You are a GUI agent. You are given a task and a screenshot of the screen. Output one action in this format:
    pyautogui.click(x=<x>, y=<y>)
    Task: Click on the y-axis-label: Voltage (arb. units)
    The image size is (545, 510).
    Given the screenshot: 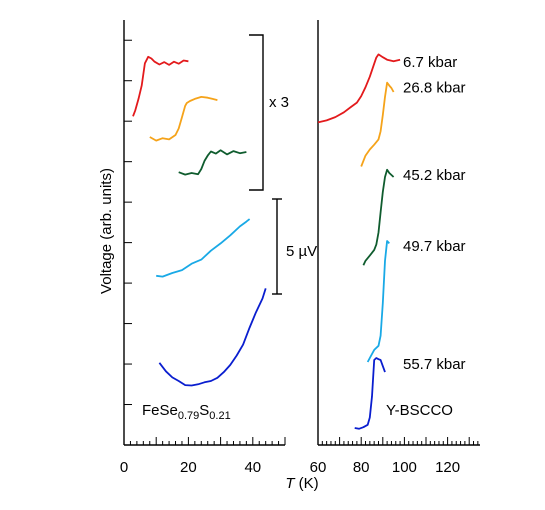 What is the action you would take?
    pyautogui.click(x=106, y=231)
    